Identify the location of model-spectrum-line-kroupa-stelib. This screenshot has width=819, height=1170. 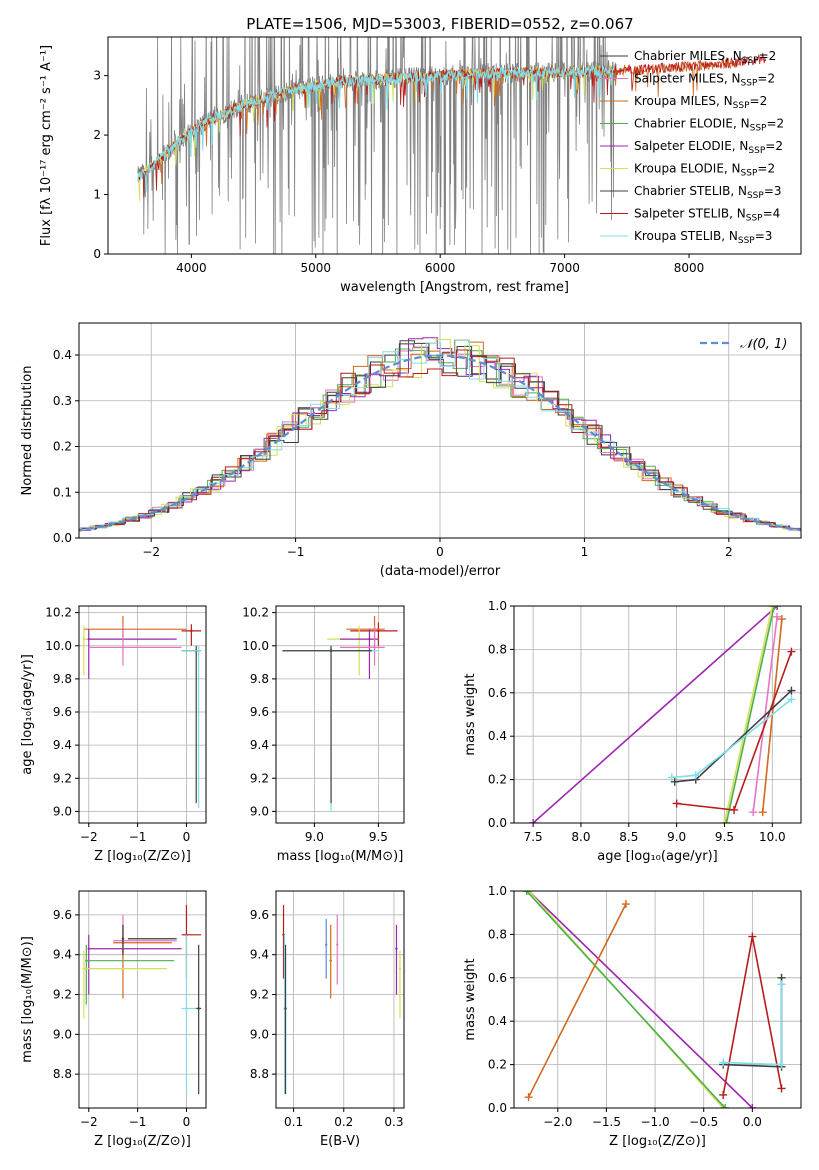
(376, 128).